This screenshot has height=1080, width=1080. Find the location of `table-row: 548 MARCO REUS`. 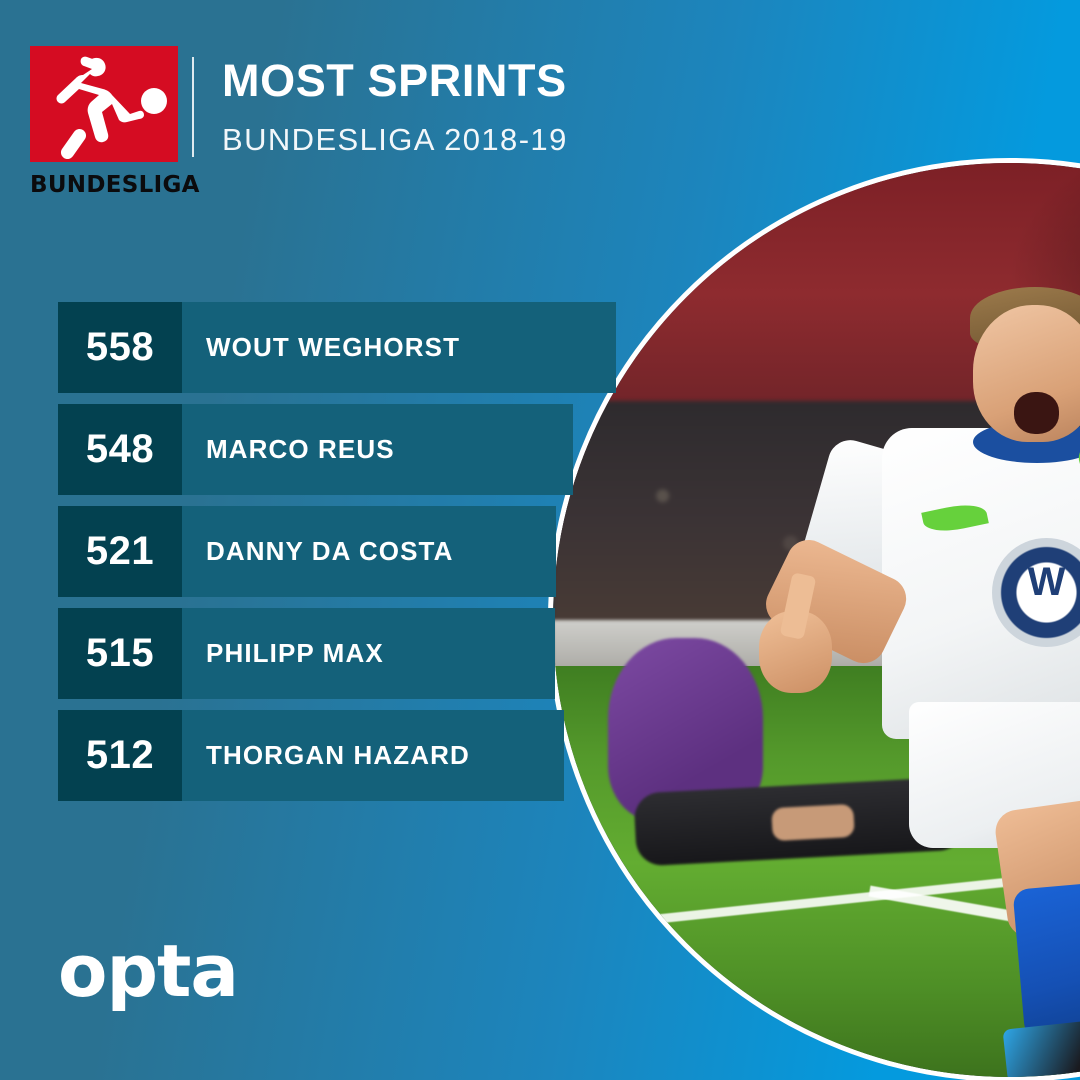

table-row: 548 MARCO REUS is located at coordinates (315, 449).